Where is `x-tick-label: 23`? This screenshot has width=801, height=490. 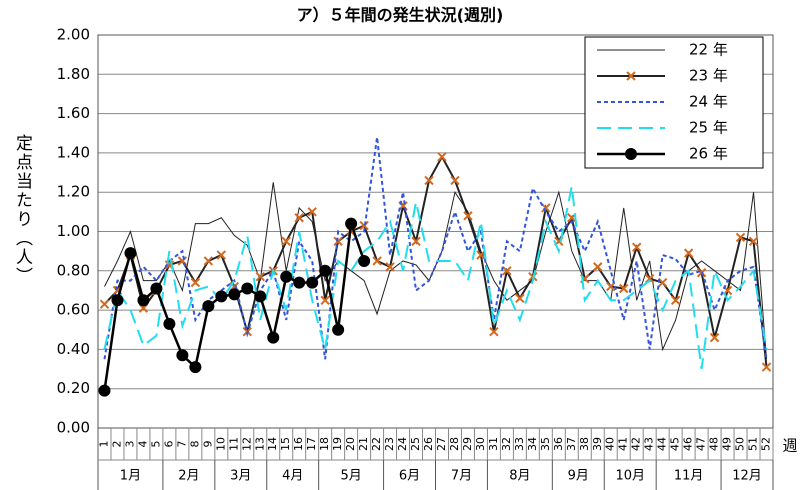 x-tick-label: 23 is located at coordinates (389, 444).